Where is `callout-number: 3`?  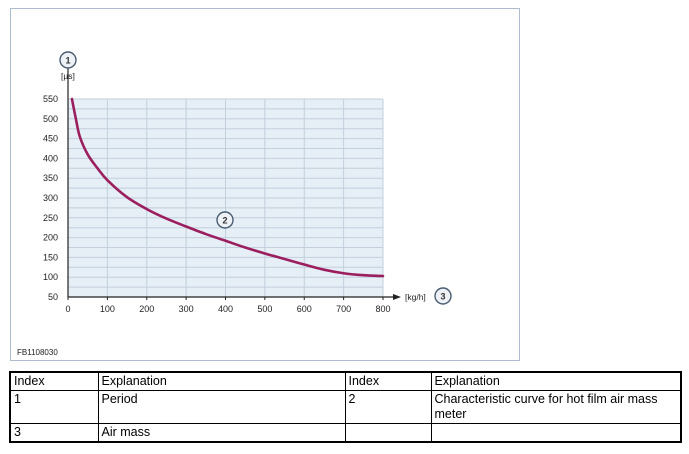 callout-number: 3 is located at coordinates (442, 297).